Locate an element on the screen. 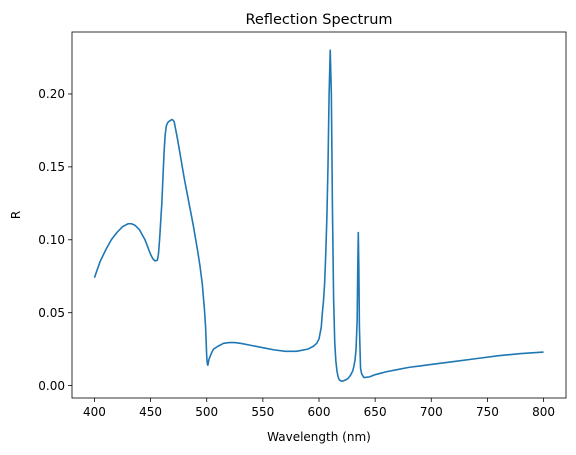  x-tick-label: 450 is located at coordinates (150, 412).